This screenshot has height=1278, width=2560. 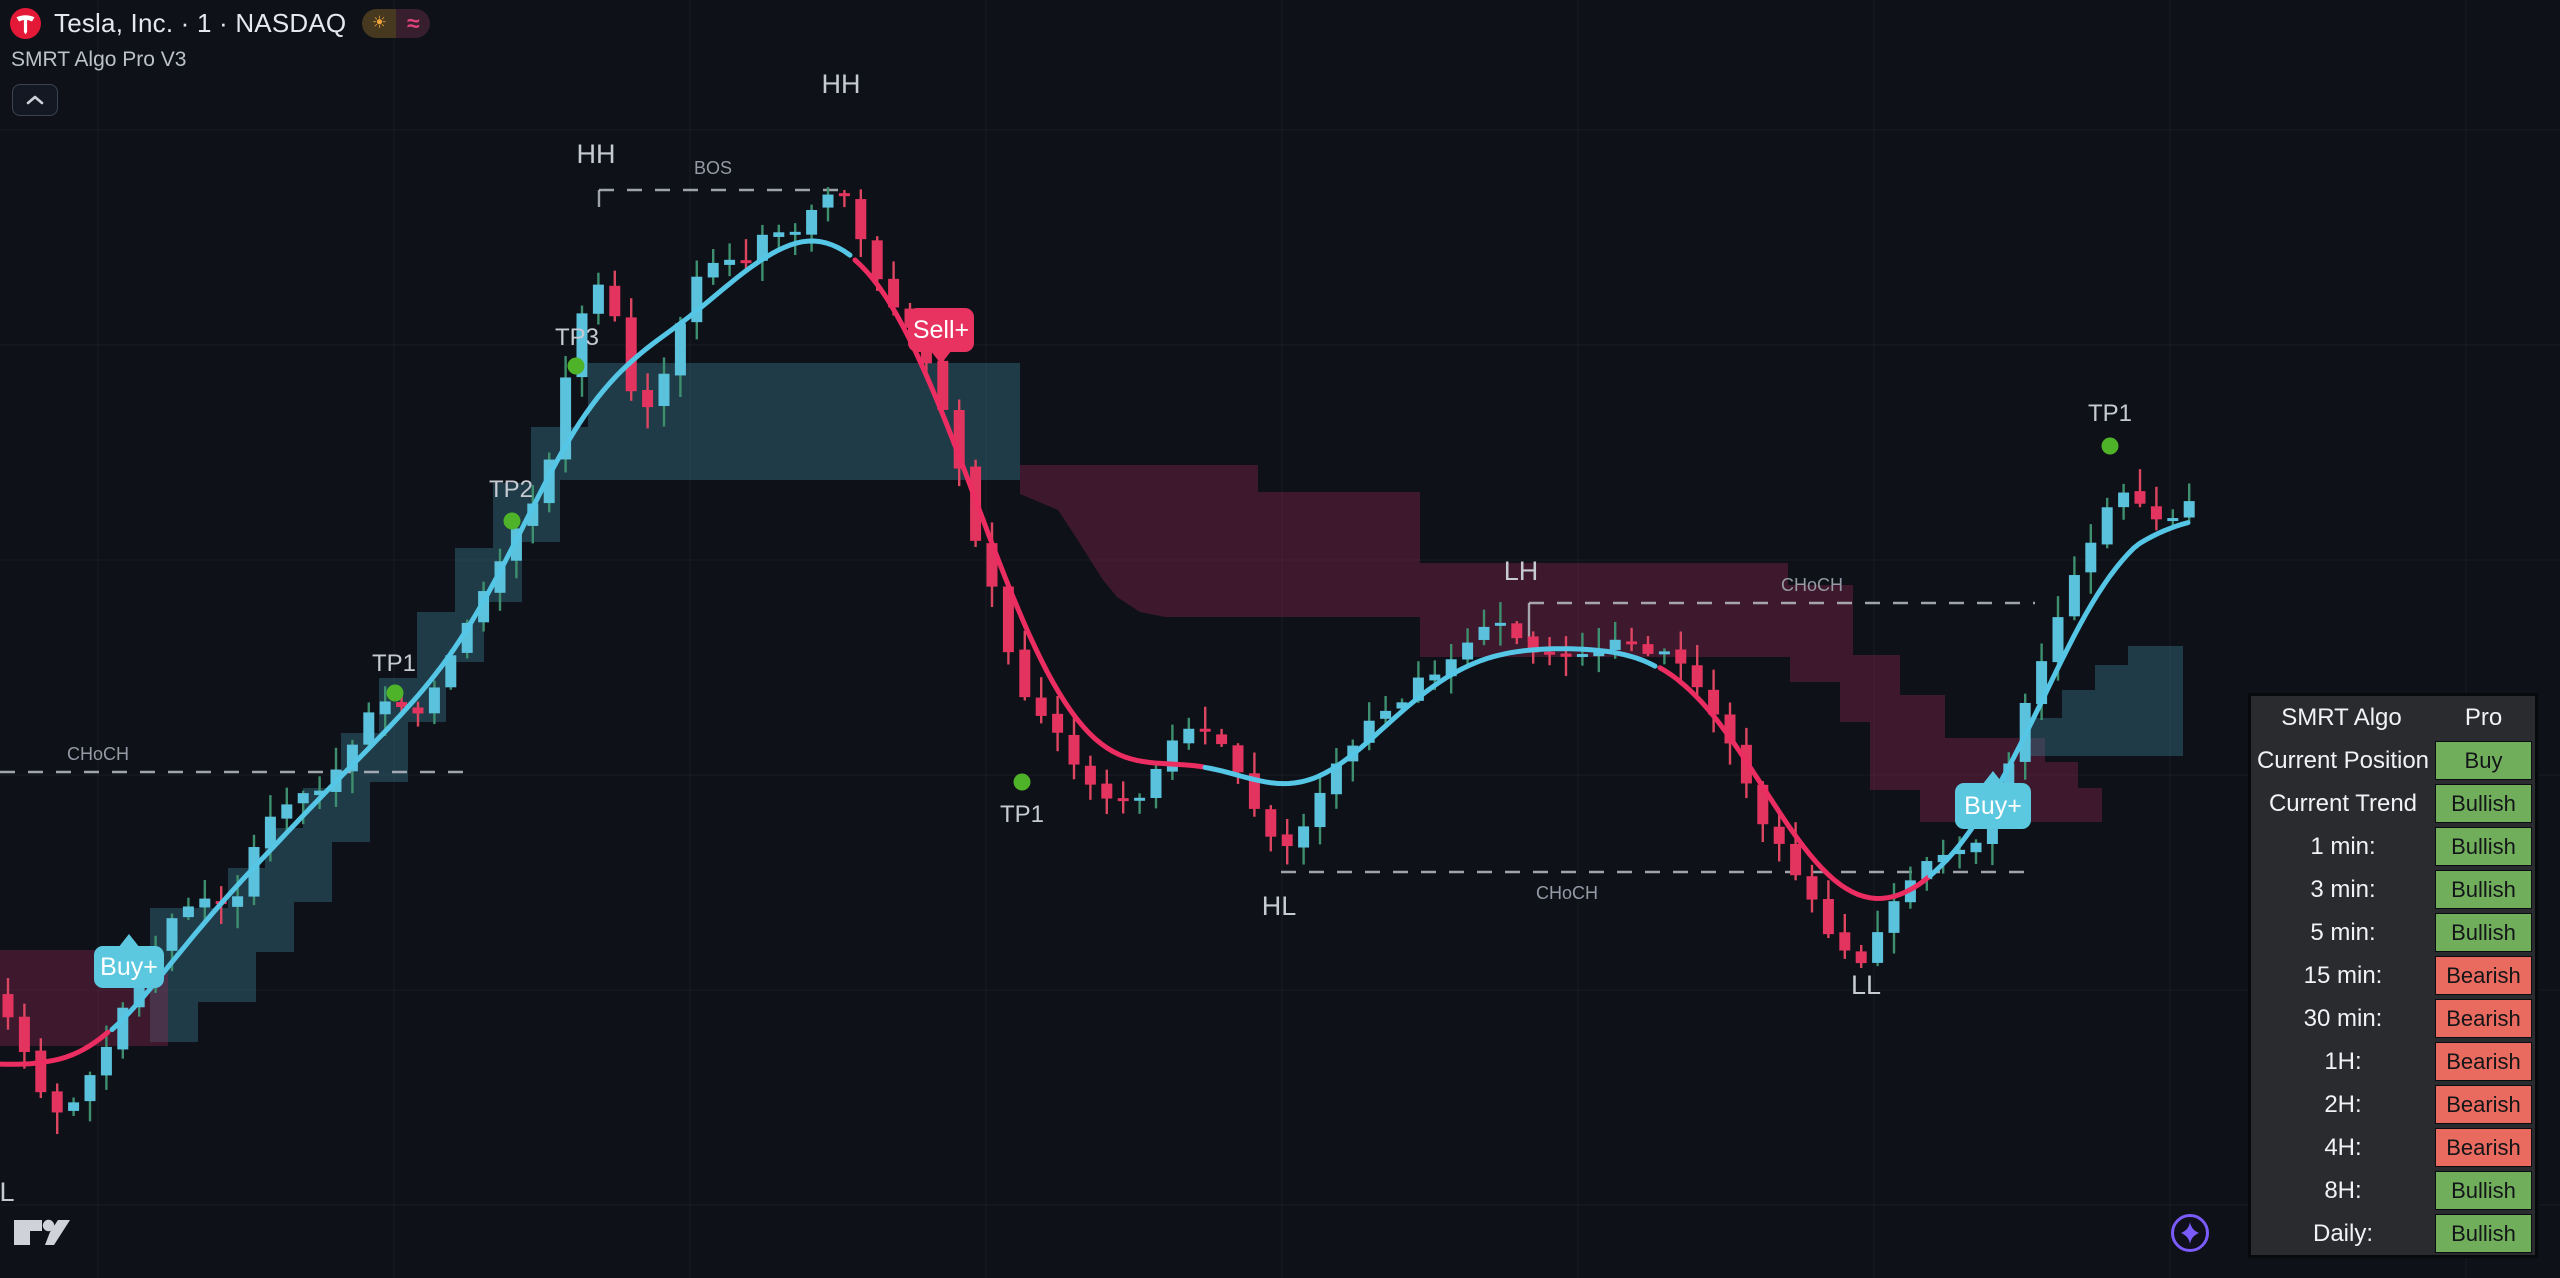 What do you see at coordinates (2343, 889) in the screenshot?
I see `row-label: 3 min:` at bounding box center [2343, 889].